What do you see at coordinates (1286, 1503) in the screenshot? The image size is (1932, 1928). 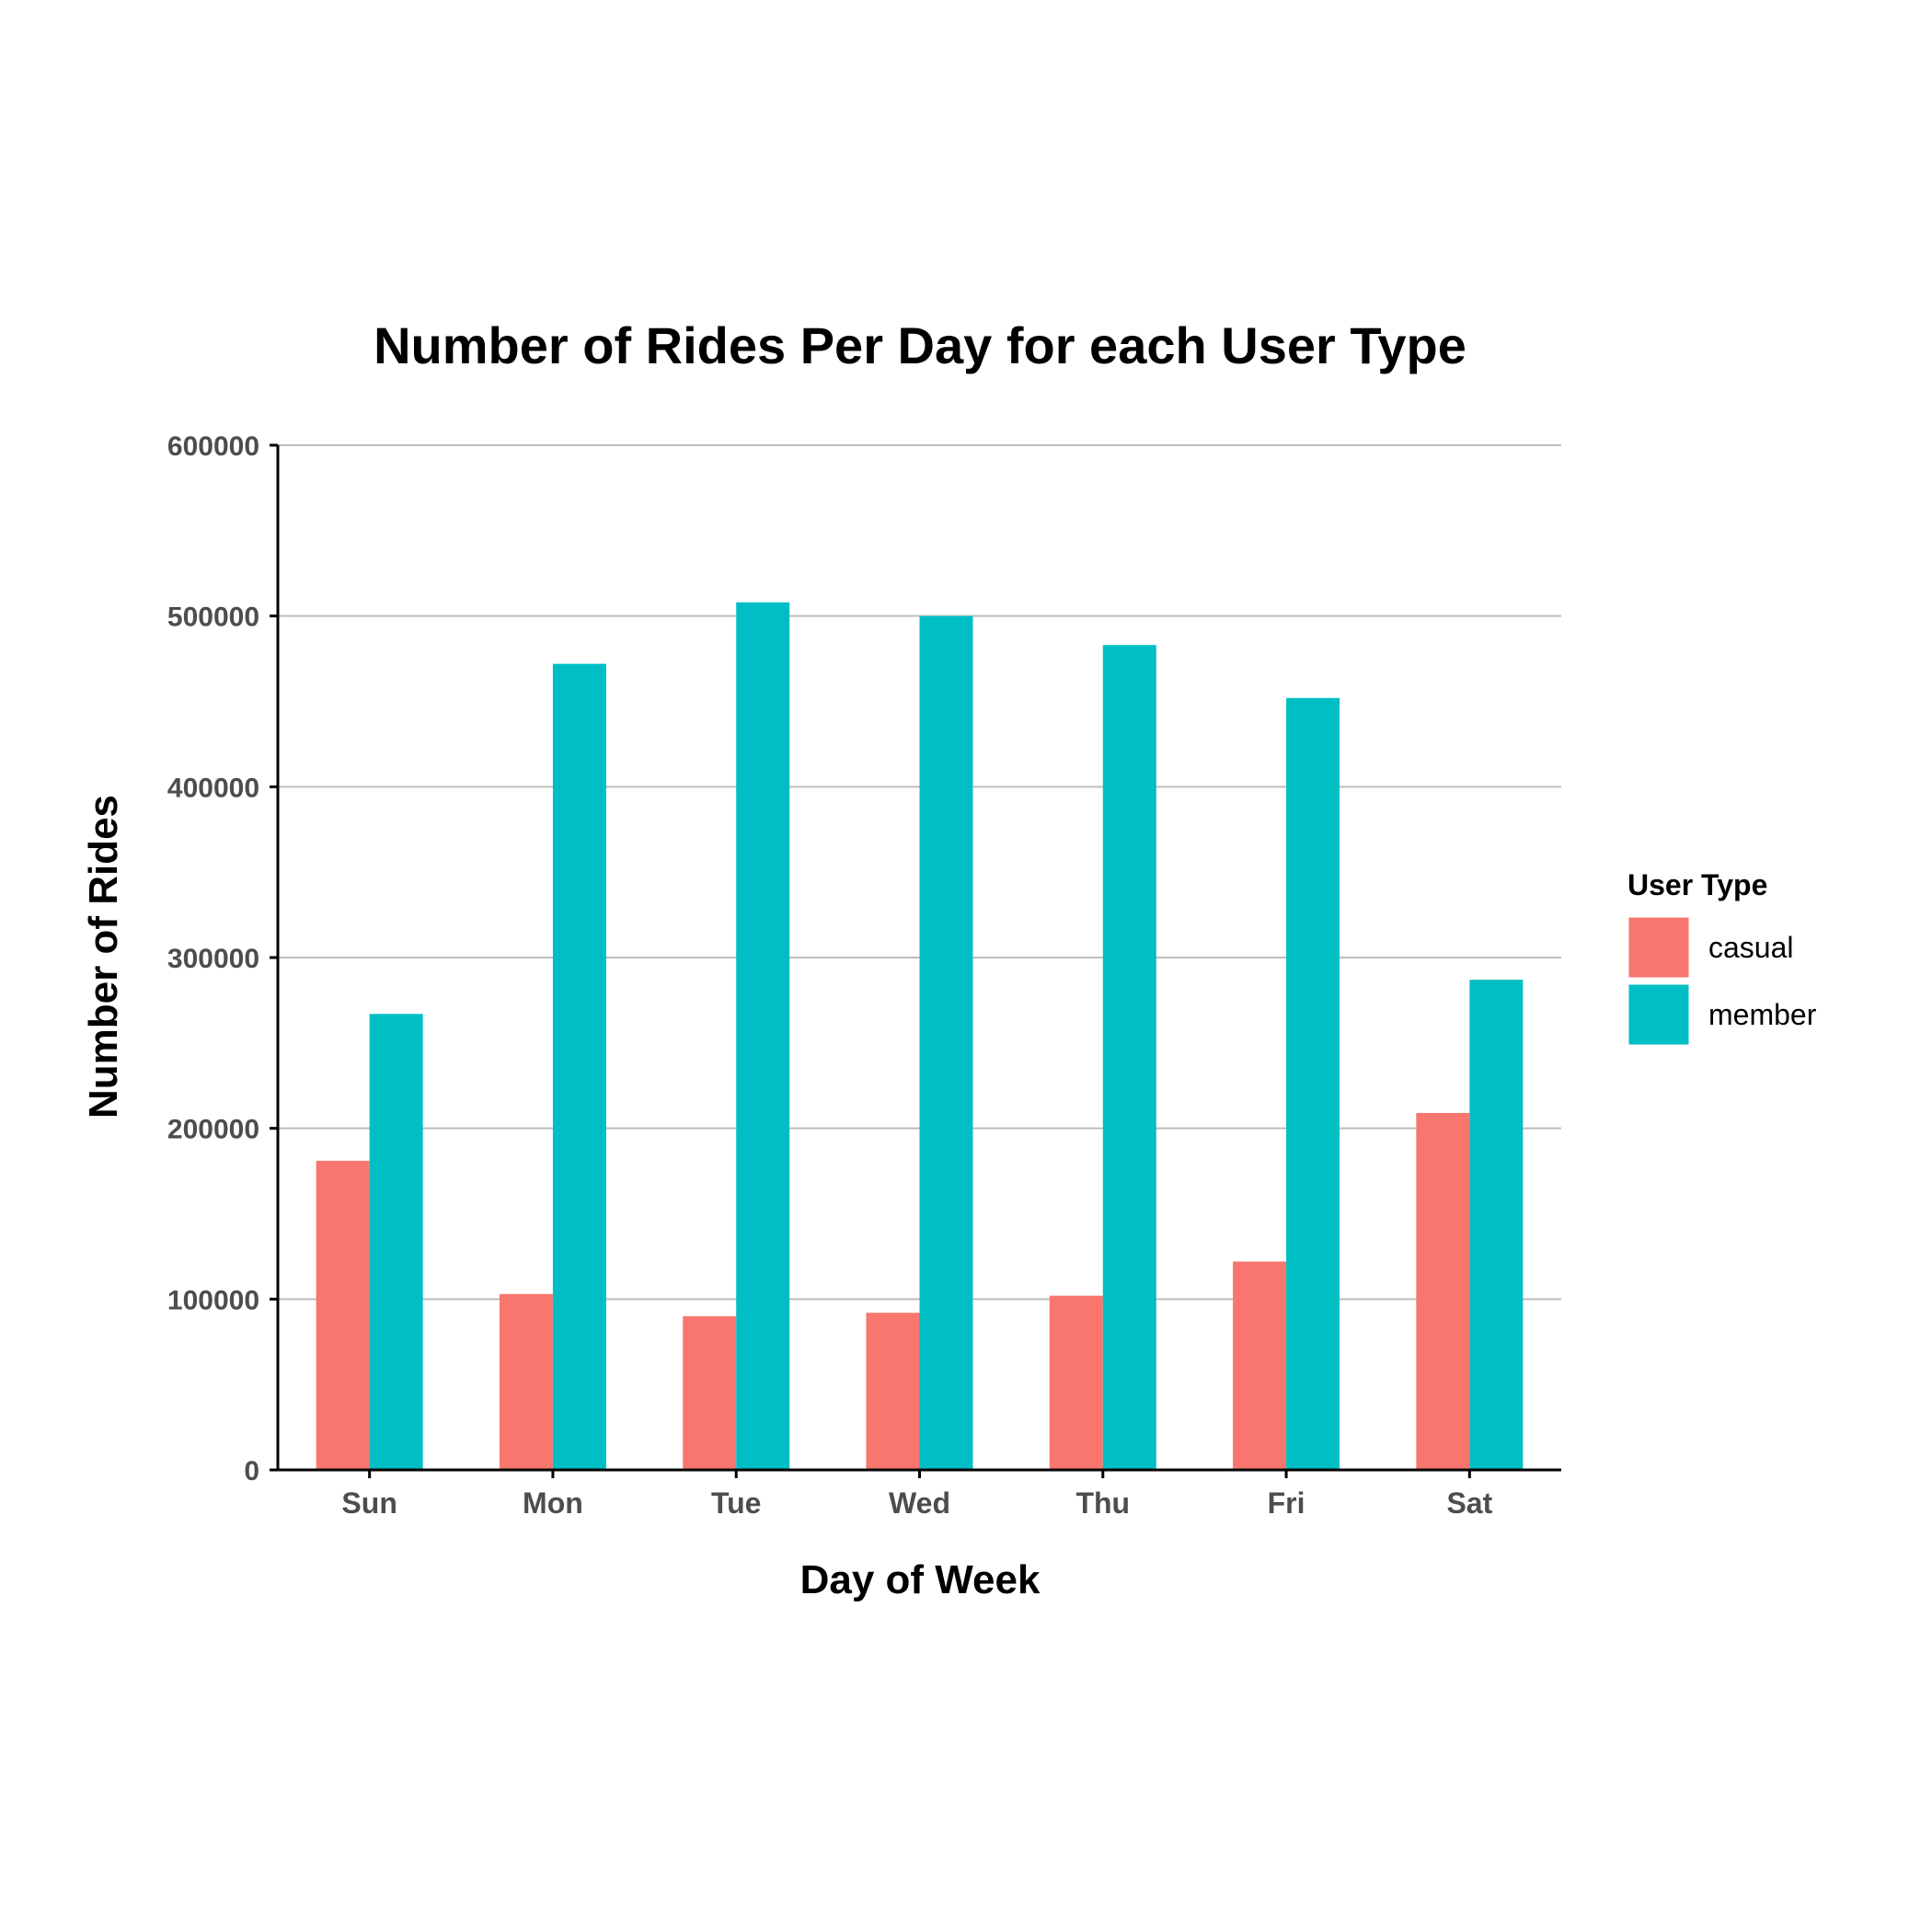 I see `x-tick-label-fri: Fri` at bounding box center [1286, 1503].